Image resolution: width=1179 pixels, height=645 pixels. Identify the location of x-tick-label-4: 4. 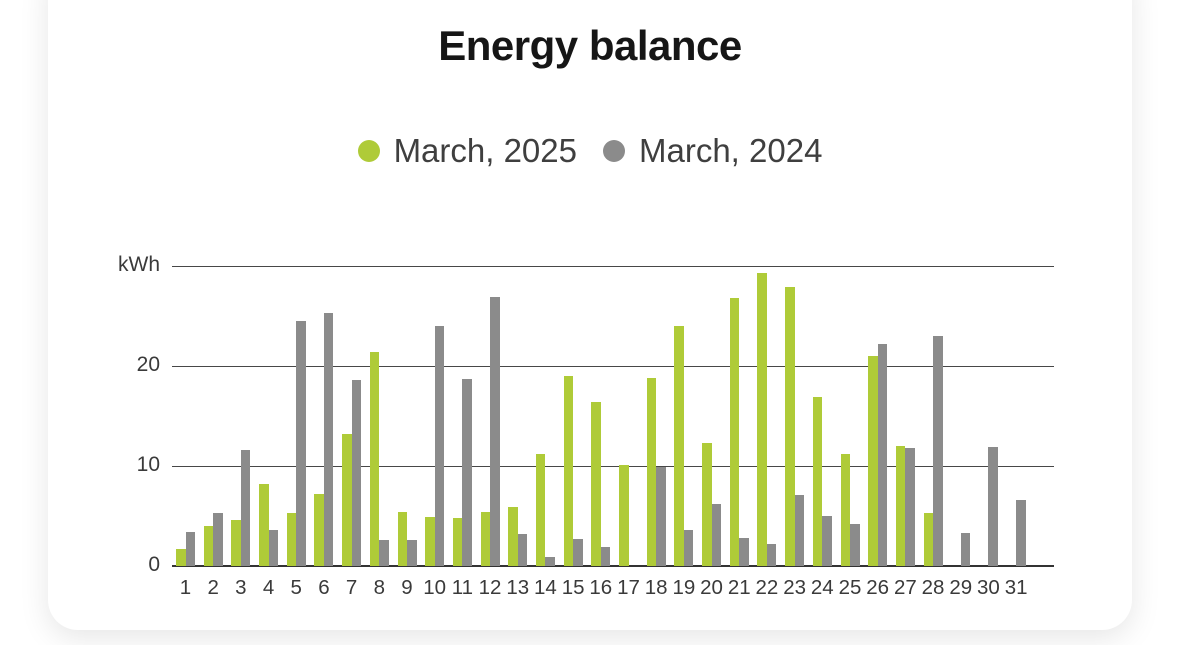
(268, 587).